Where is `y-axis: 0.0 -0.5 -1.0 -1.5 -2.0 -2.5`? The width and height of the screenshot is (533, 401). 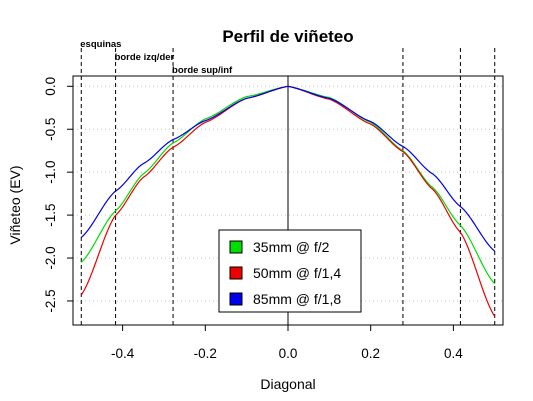
y-axis: 0.0 -0.5 -1.0 -1.5 -2.0 -2.5 is located at coordinates (58, 195).